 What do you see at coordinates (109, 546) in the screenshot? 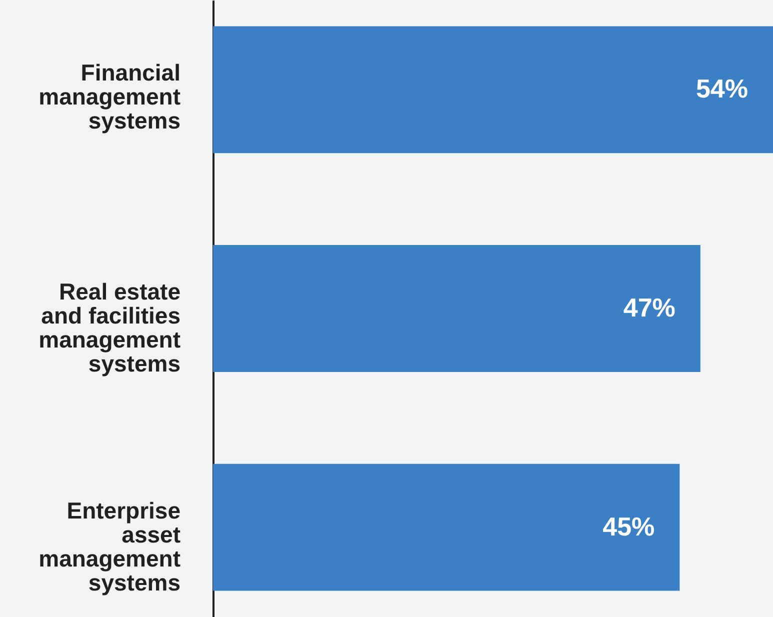
I see `y-tick-label: Enterprise asset management systems` at bounding box center [109, 546].